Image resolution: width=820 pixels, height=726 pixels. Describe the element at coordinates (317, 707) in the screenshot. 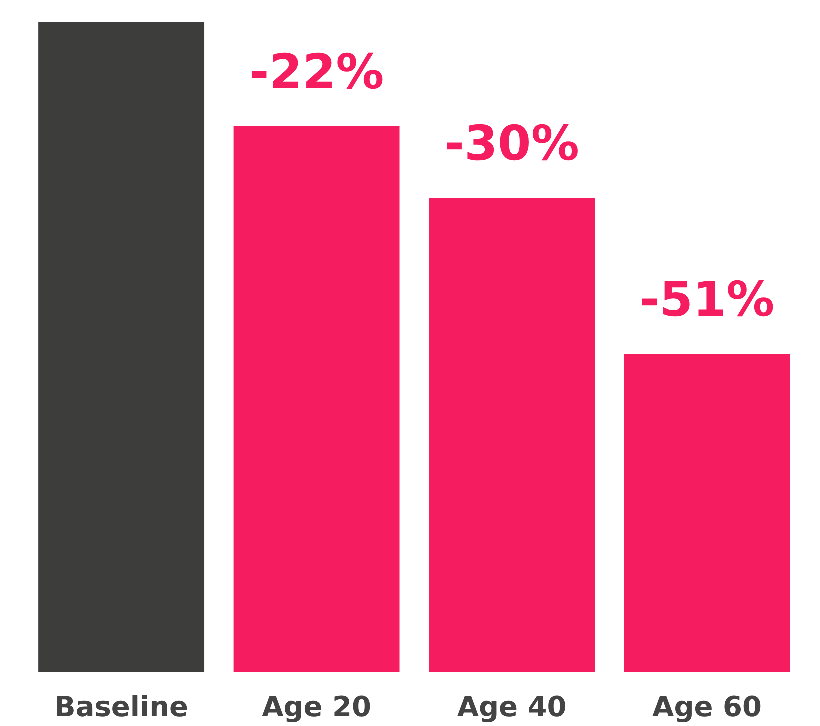

I see `x-tick-label: Age 20` at that location.